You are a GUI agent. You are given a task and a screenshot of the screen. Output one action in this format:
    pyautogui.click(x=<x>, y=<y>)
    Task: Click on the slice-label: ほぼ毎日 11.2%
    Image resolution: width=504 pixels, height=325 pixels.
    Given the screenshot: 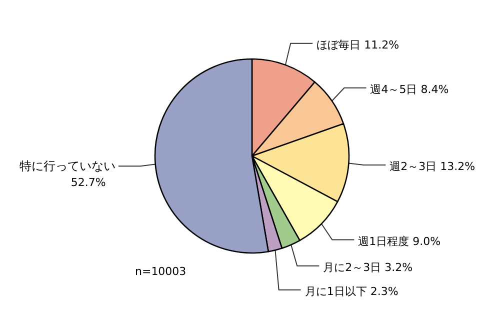 What is the action you would take?
    pyautogui.click(x=358, y=45)
    